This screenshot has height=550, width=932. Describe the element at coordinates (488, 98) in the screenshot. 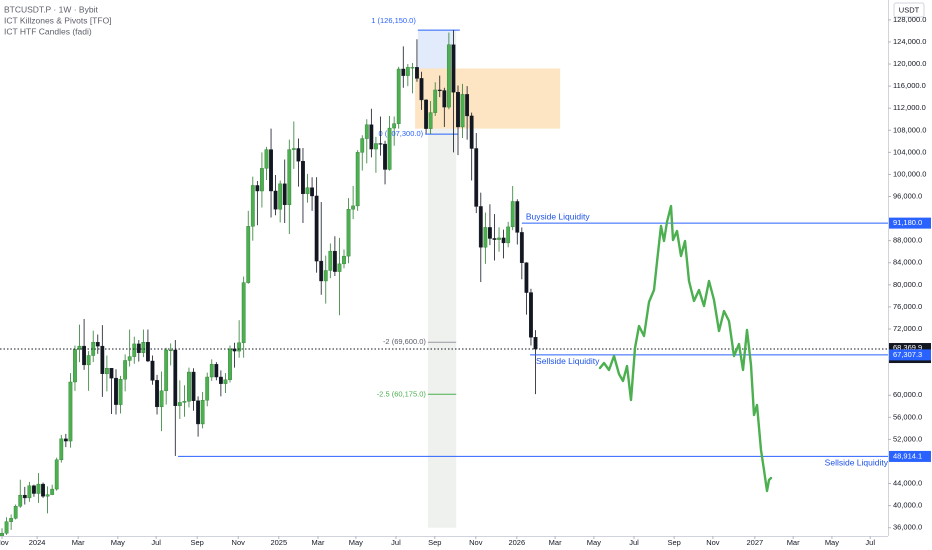

I see `zone` at that location.